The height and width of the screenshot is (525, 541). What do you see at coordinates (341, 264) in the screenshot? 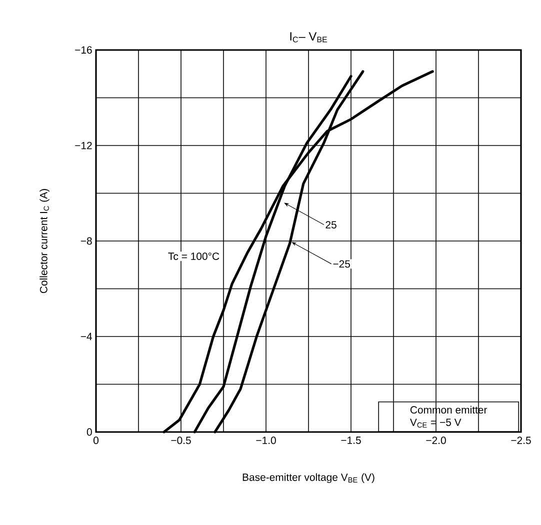
I see `annotation: −25` at bounding box center [341, 264].